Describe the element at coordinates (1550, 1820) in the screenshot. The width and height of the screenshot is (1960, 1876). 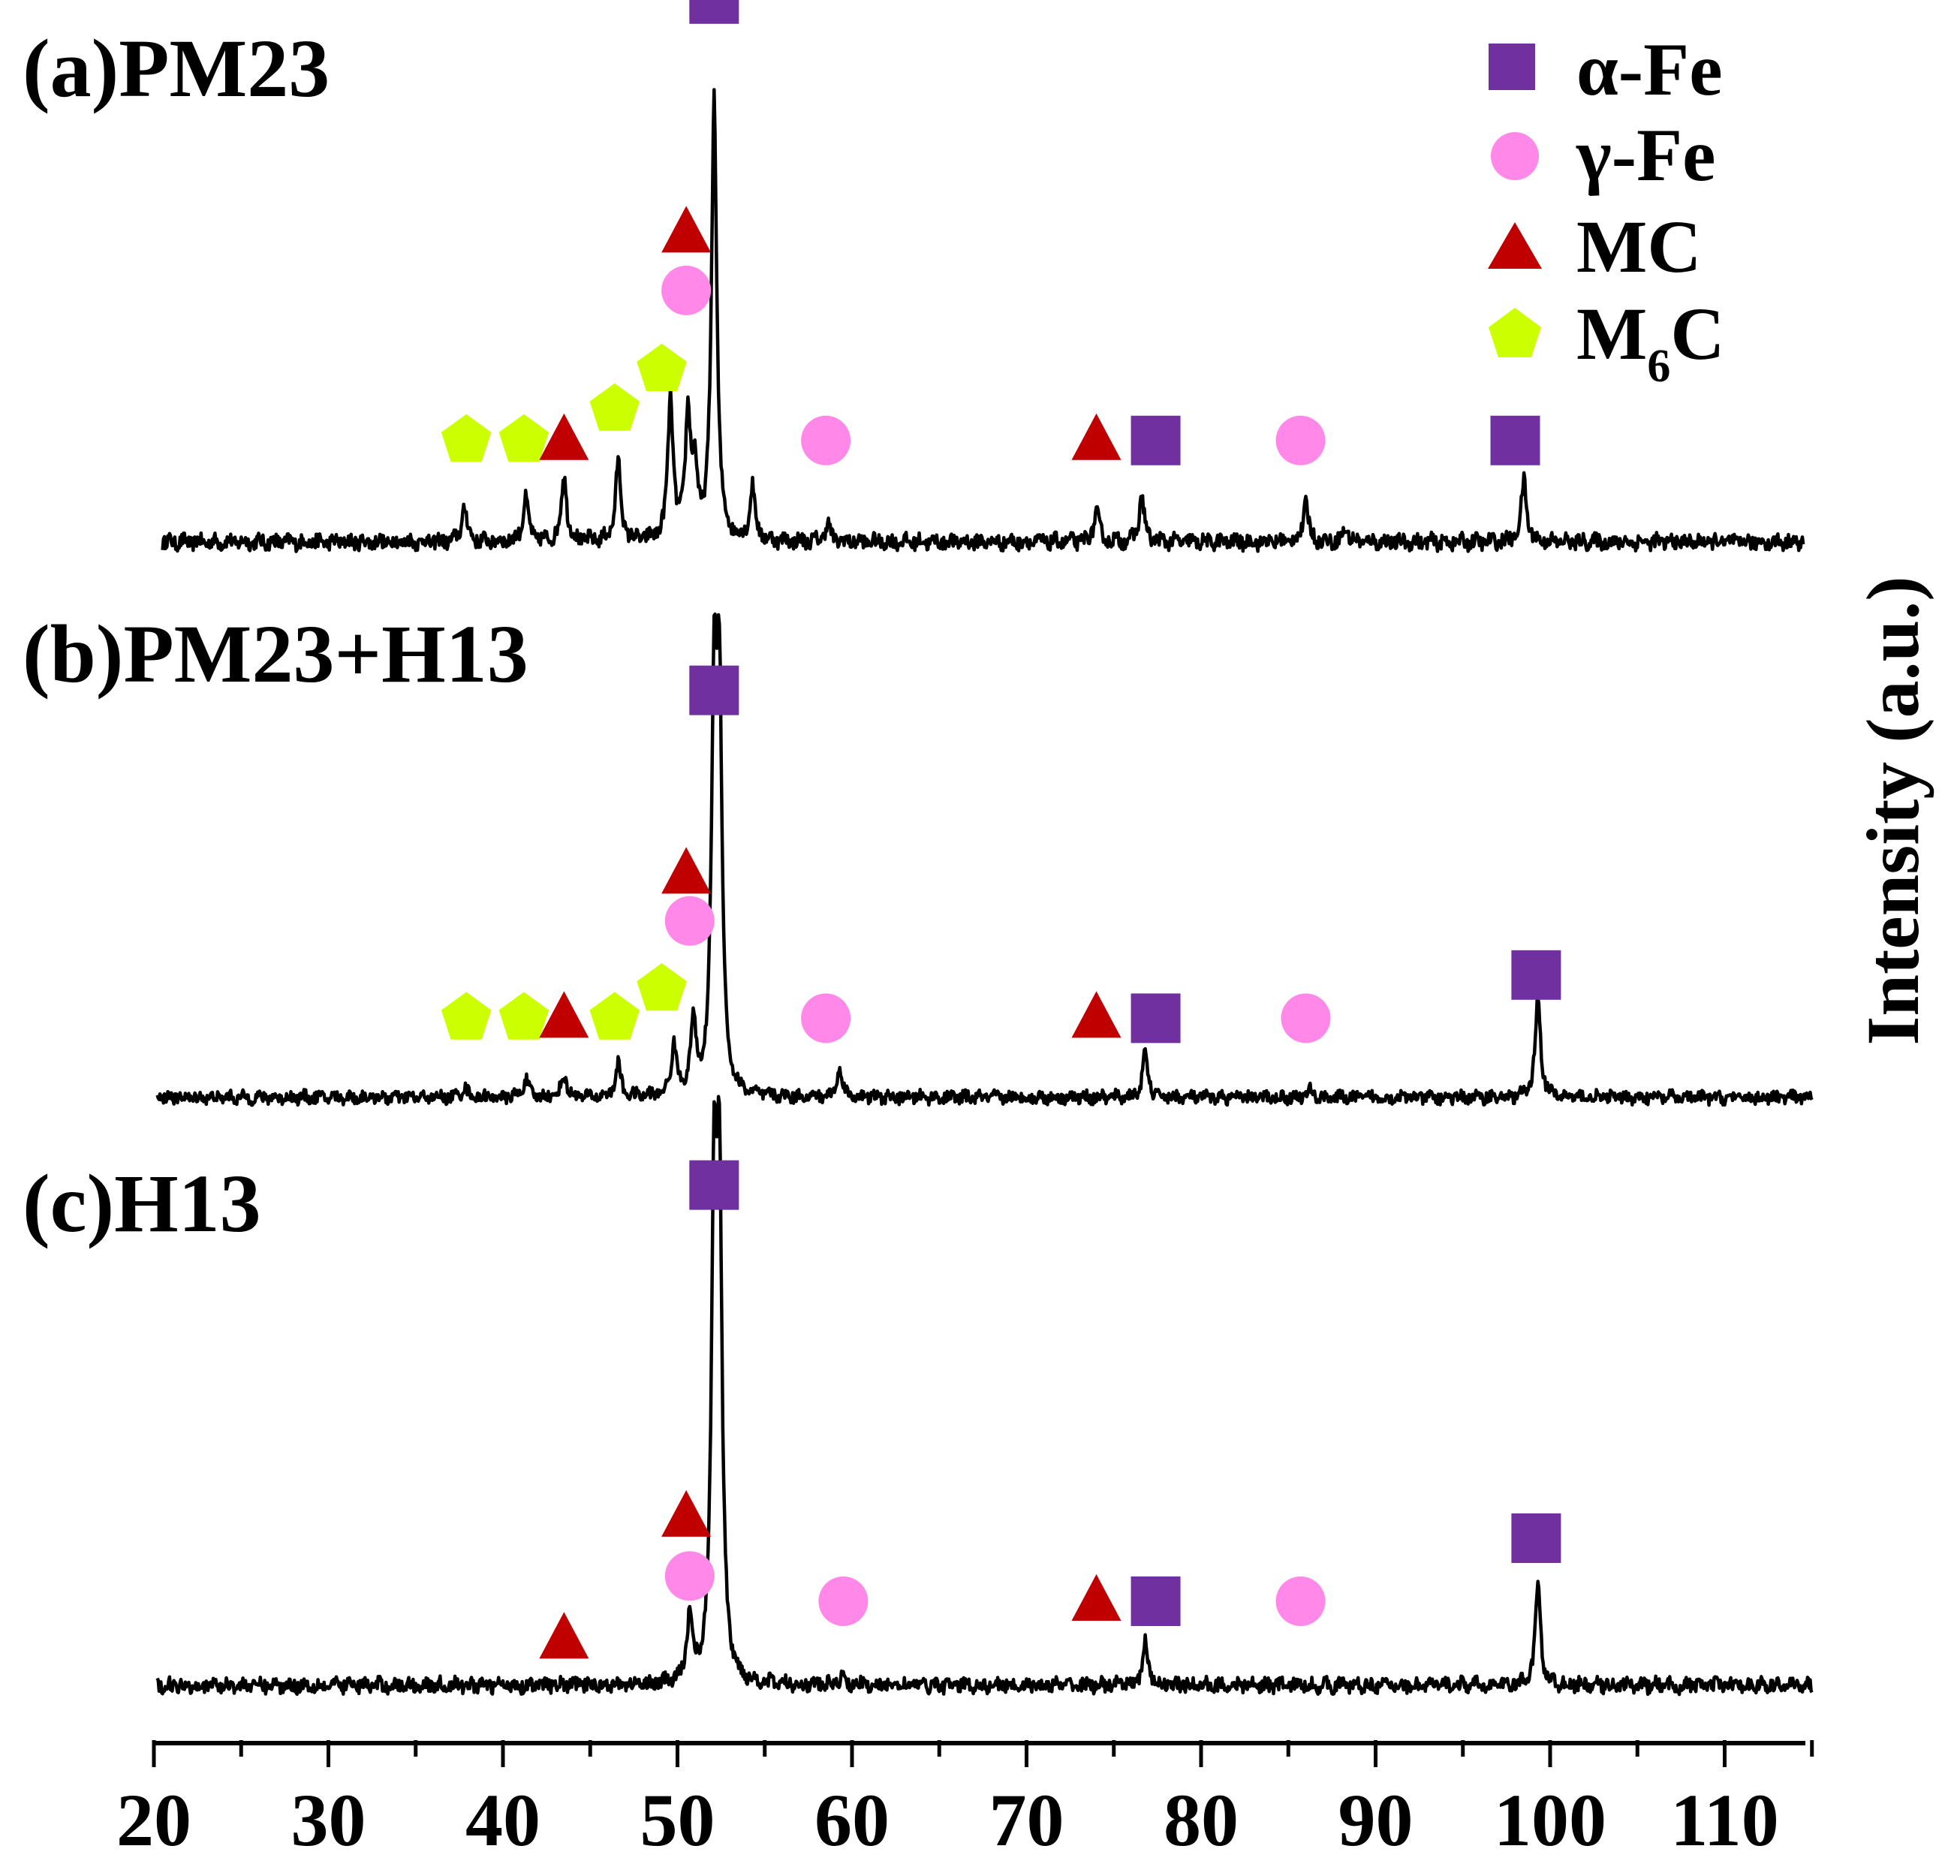
I see `x-tick-label-100: 100` at that location.